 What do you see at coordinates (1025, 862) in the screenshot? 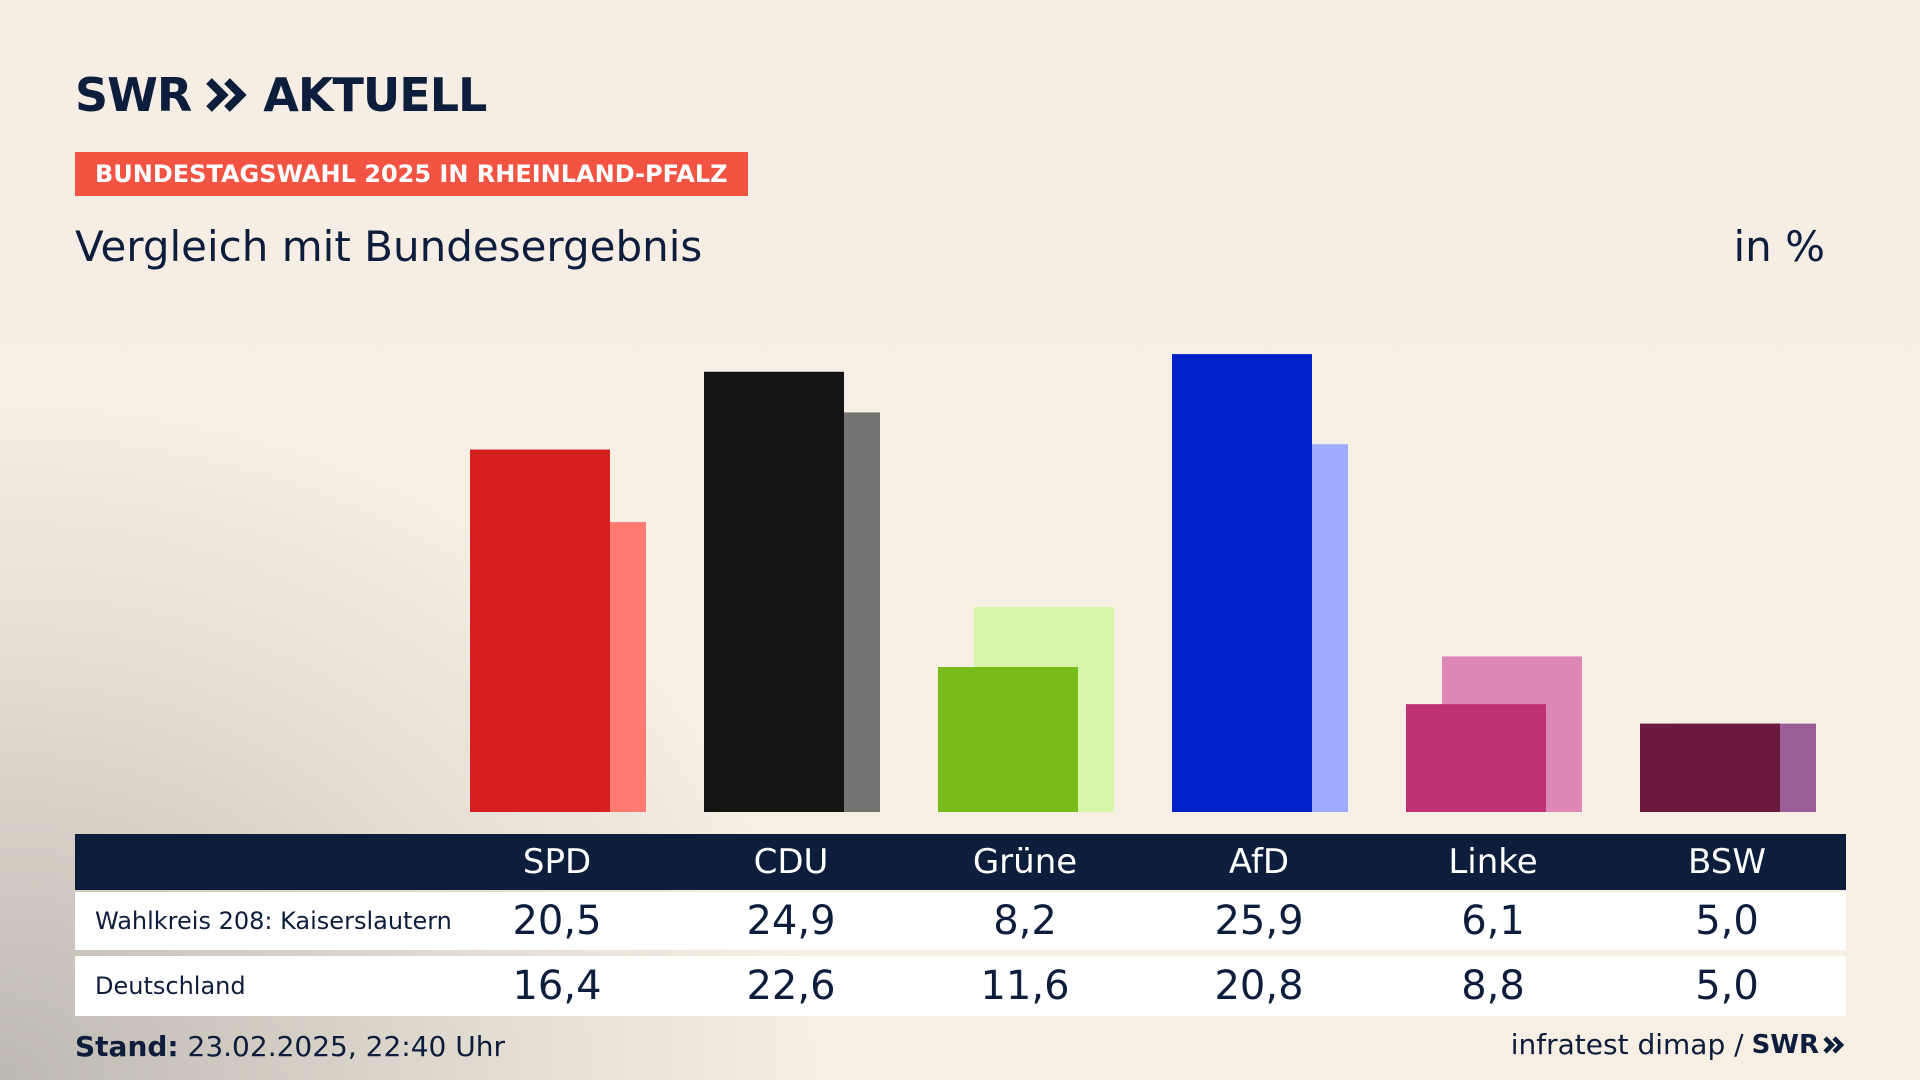
I see `header-gruene: Grüne` at bounding box center [1025, 862].